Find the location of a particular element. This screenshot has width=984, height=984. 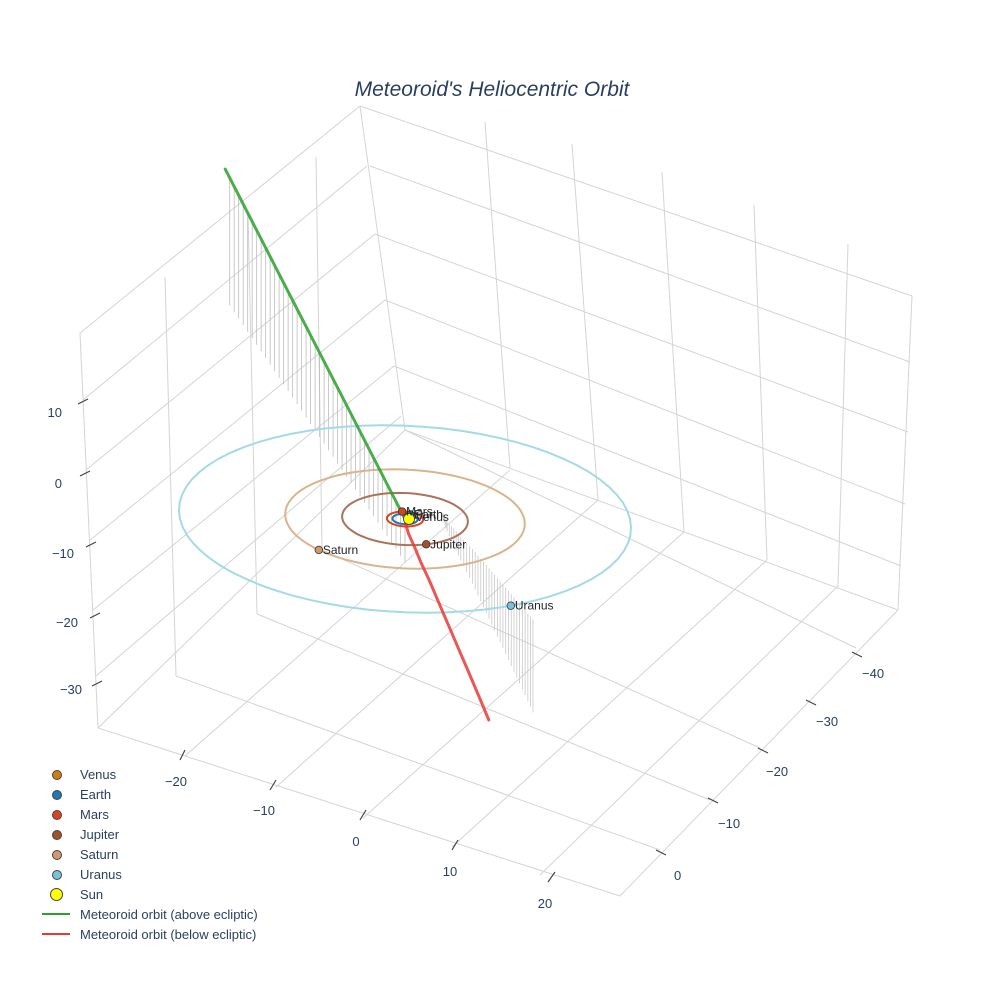

legend-item: Venus is located at coordinates (190, 774).